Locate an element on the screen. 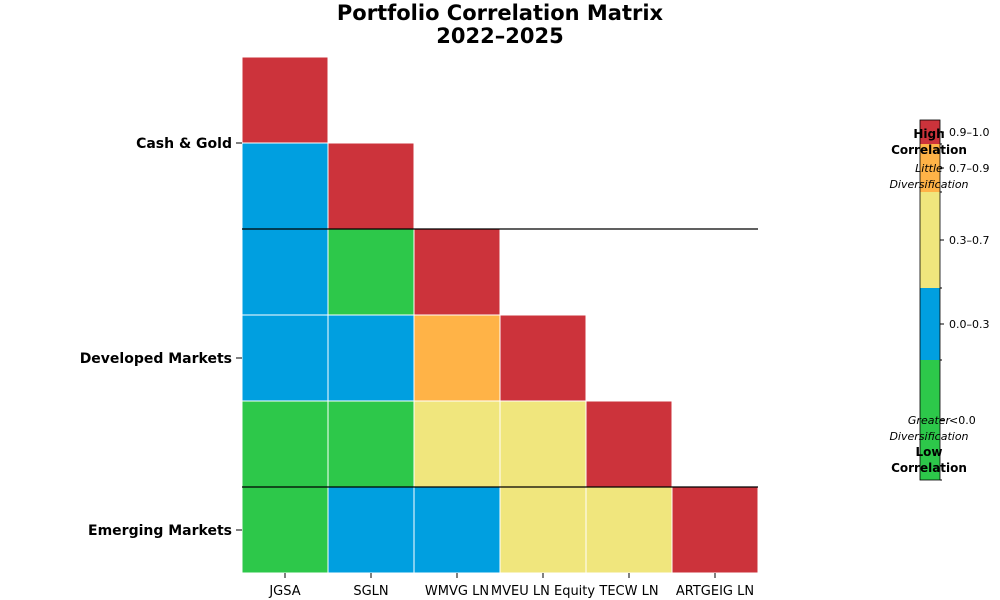 The width and height of the screenshot is (1000, 600). x-tick-label-2: WMVG LN is located at coordinates (457, 591).